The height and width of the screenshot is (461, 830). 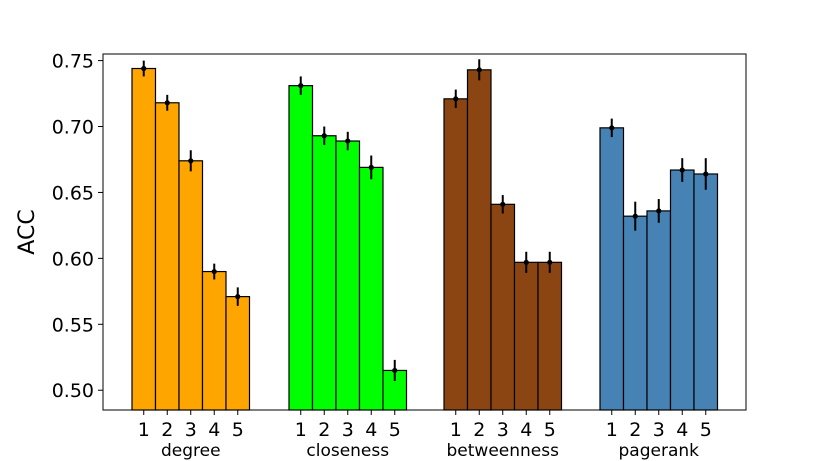 What do you see at coordinates (73, 62) in the screenshot?
I see `y-tick-label: 0.75` at bounding box center [73, 62].